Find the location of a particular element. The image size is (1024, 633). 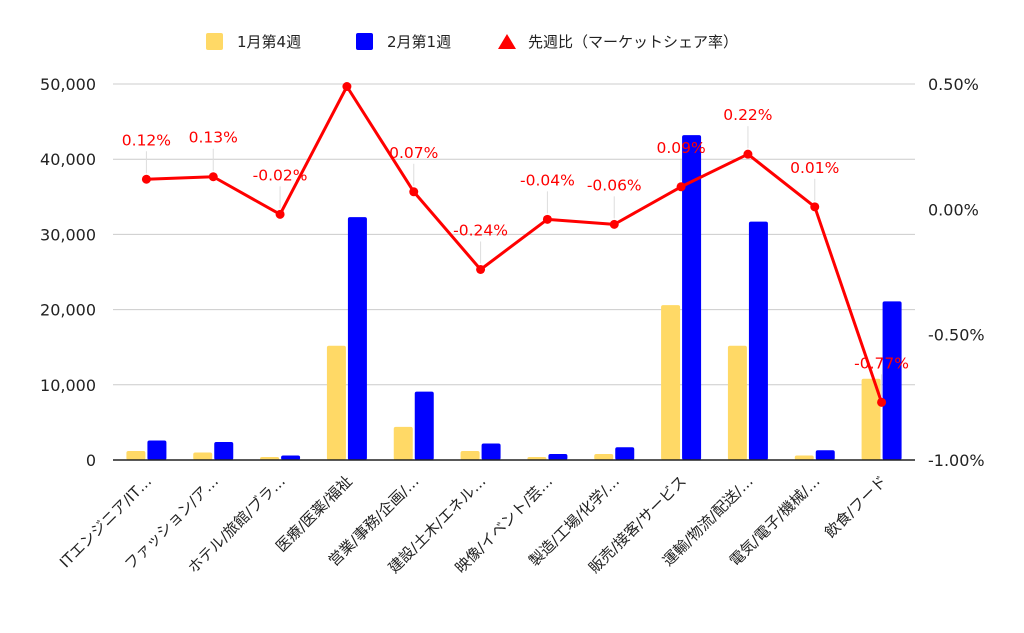

y-right-tick-label: 0.00% is located at coordinates (953, 209).